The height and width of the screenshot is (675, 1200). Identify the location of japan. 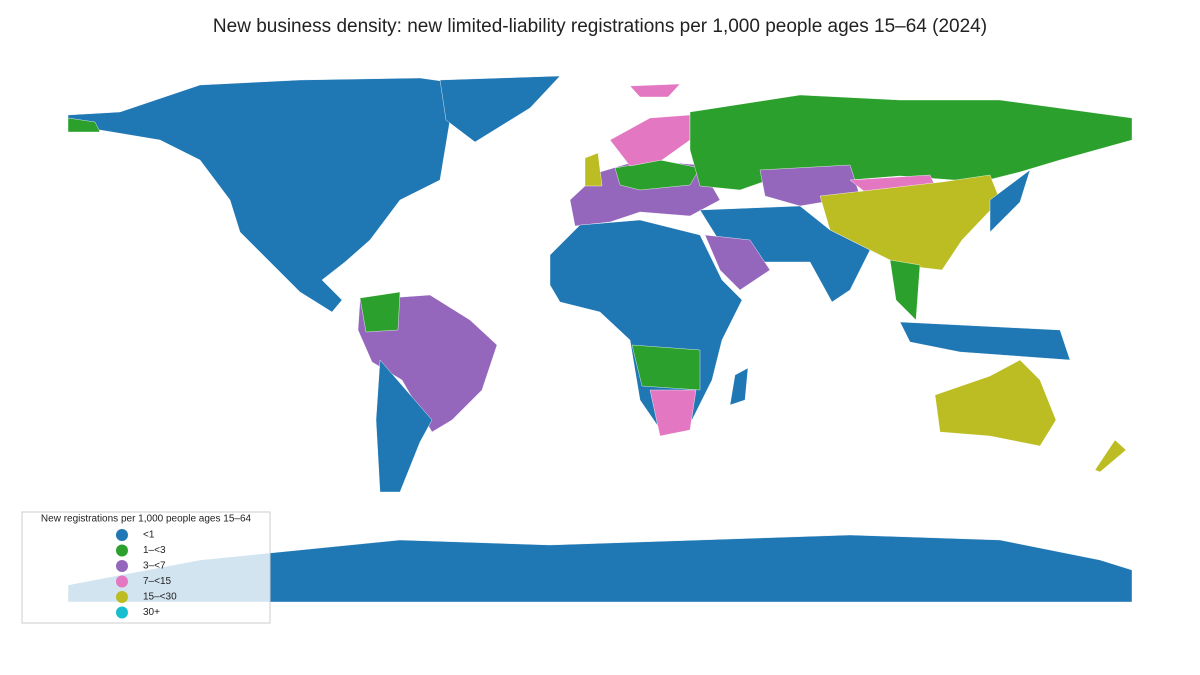
(1010, 201).